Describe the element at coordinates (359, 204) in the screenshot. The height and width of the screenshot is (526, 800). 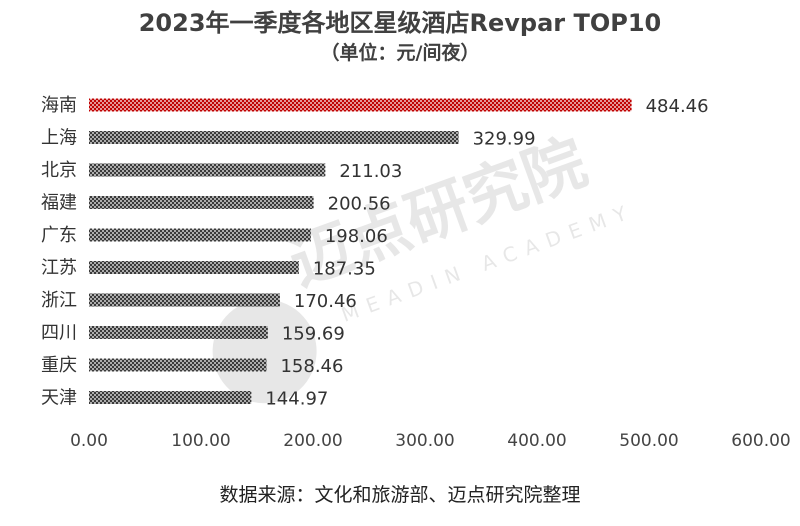
I see `value-label: 200.56` at that location.